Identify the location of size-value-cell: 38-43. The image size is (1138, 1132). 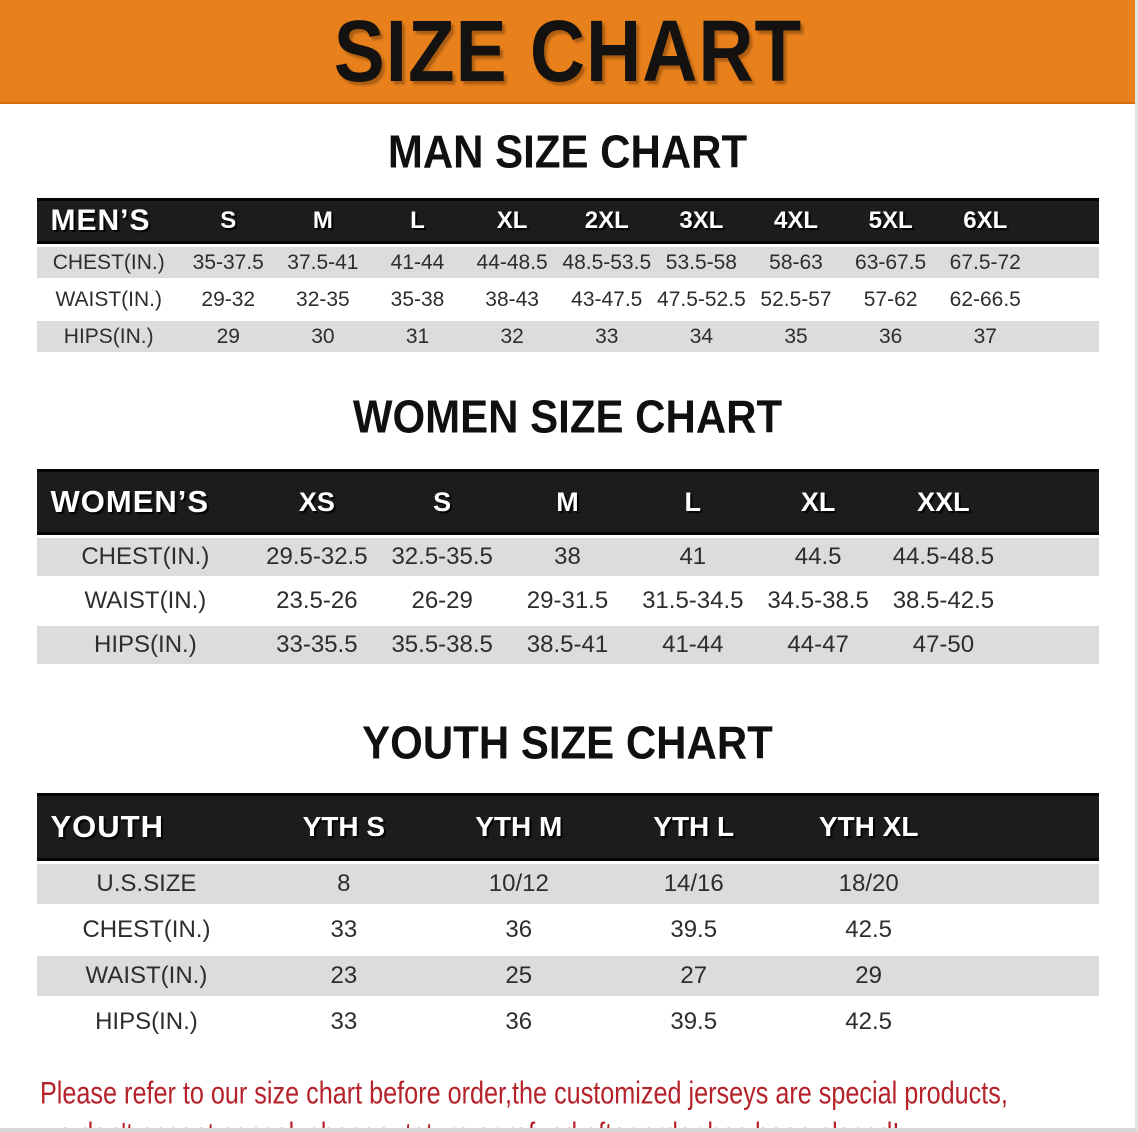
(512, 299).